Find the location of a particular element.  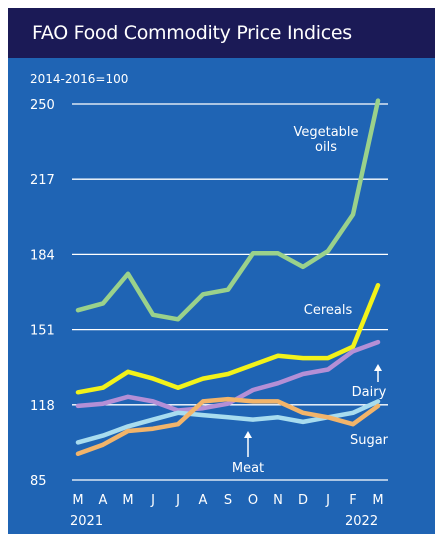

year-label: 2021 is located at coordinates (86, 521).